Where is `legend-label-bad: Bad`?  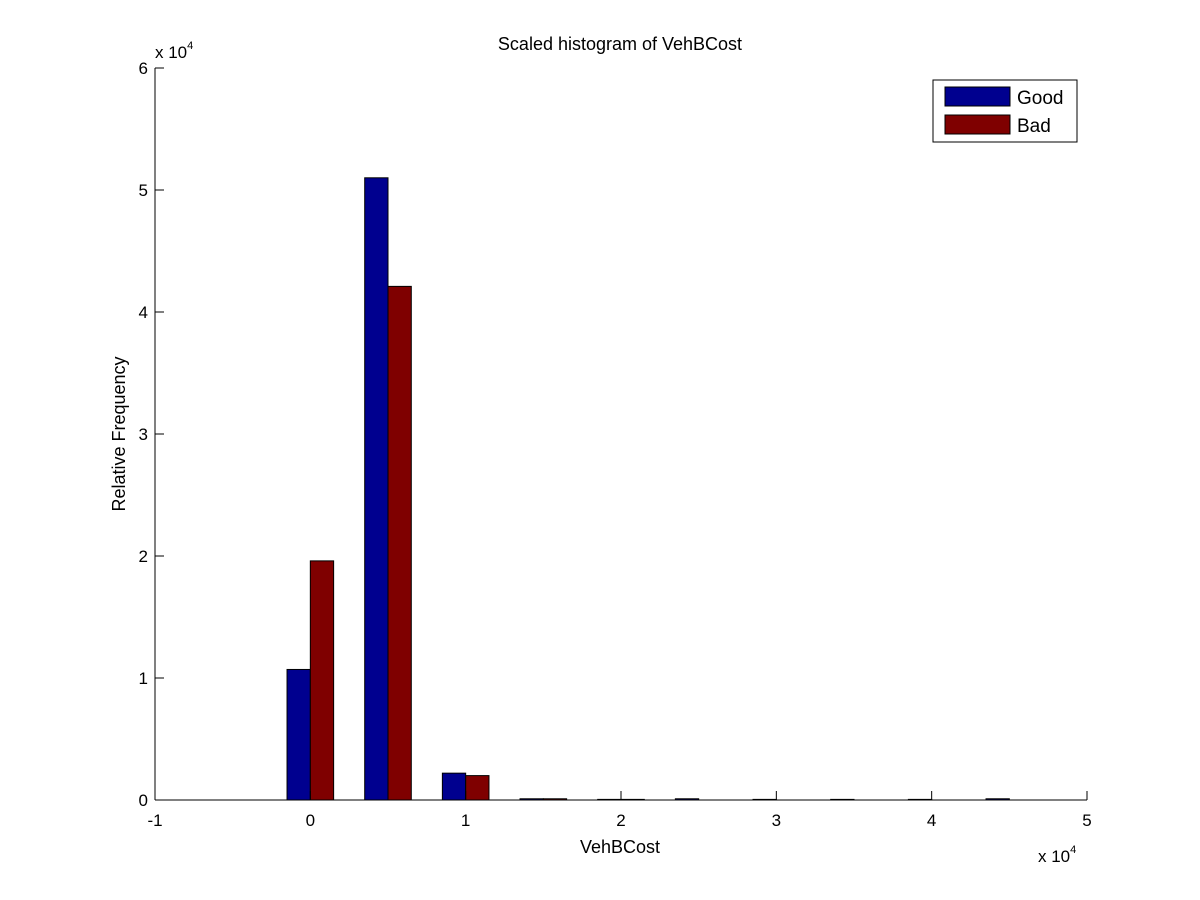 legend-label-bad: Bad is located at coordinates (1034, 126).